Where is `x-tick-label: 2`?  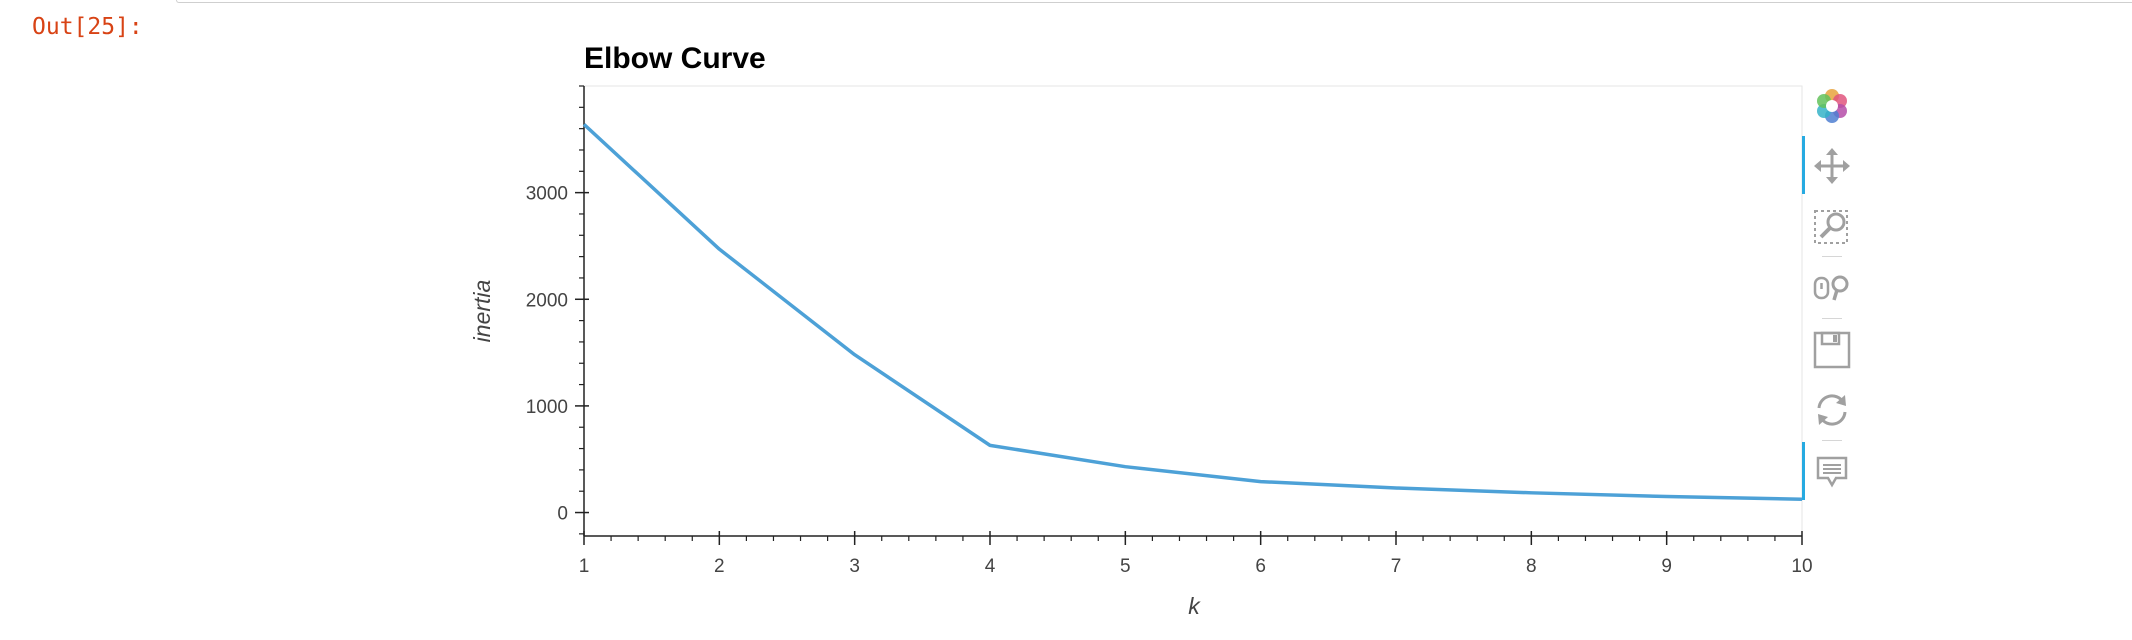 x-tick-label: 2 is located at coordinates (719, 566).